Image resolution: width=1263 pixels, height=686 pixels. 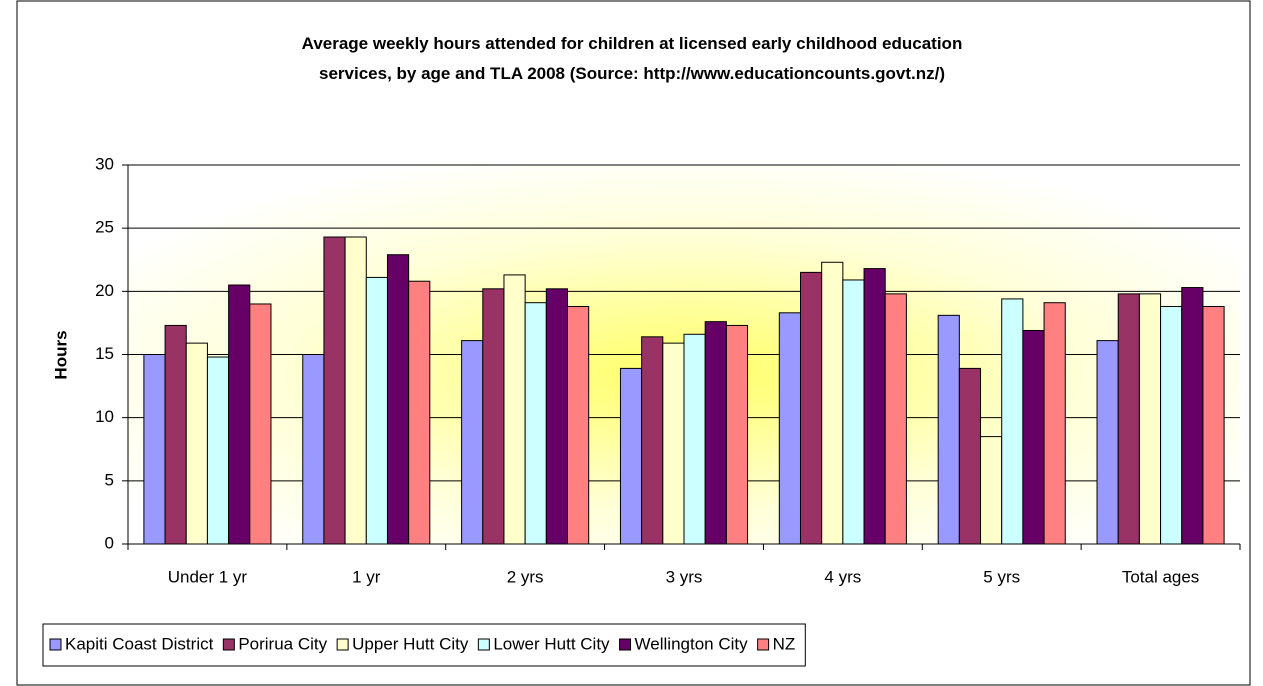 What do you see at coordinates (104, 290) in the screenshot?
I see `y-tick-label: 20` at bounding box center [104, 290].